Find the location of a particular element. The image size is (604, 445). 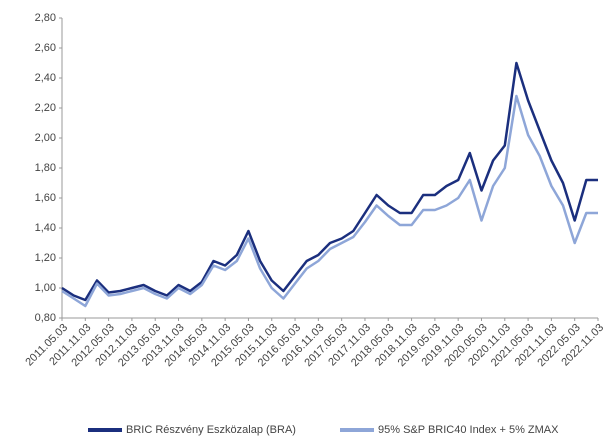

y-tick-label: 0,80 is located at coordinates (45, 318).